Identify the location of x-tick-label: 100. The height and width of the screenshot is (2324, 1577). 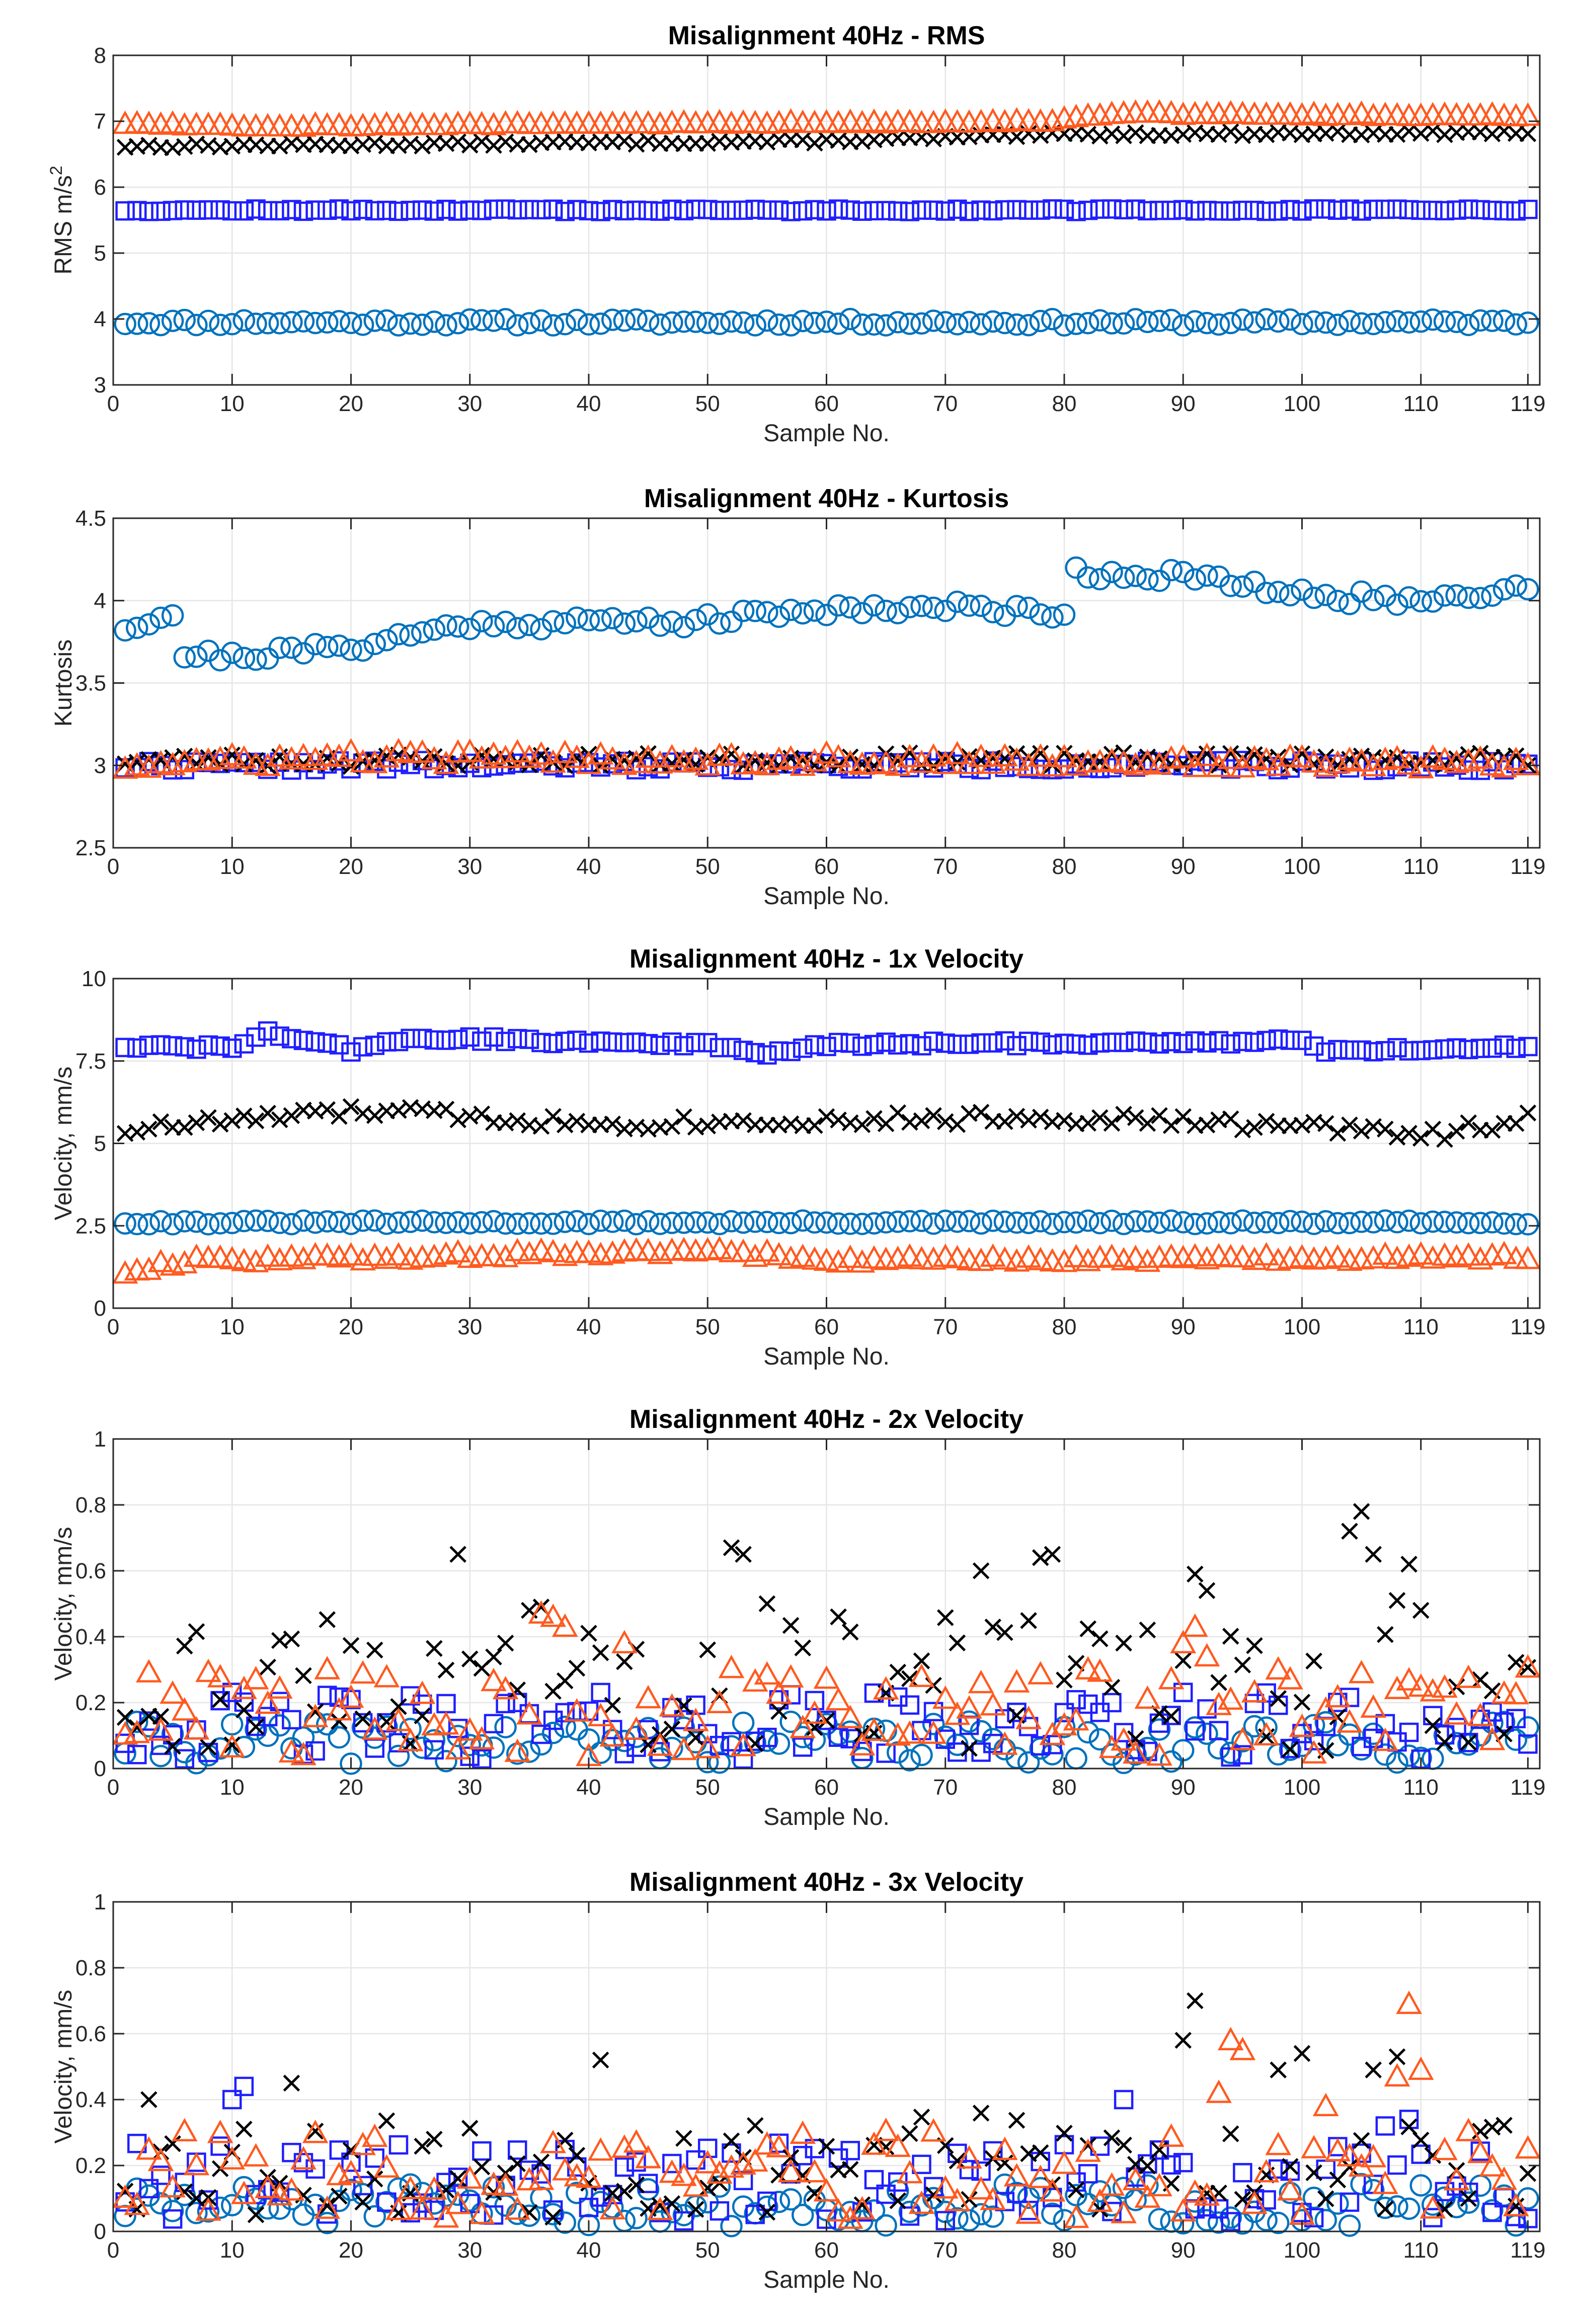
(1302, 2250).